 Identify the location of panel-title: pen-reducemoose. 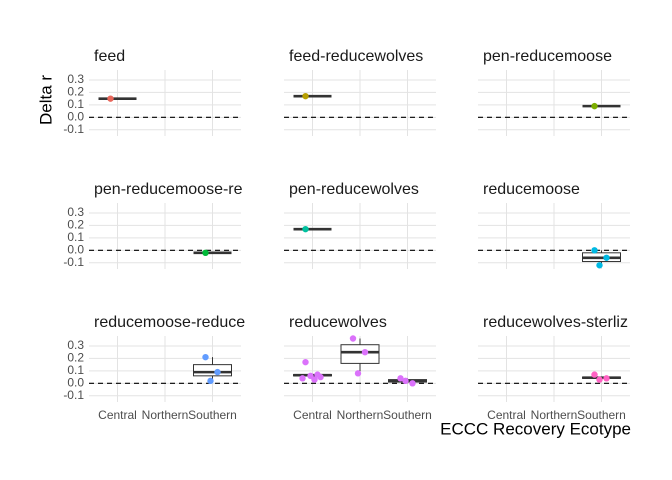
(547, 56).